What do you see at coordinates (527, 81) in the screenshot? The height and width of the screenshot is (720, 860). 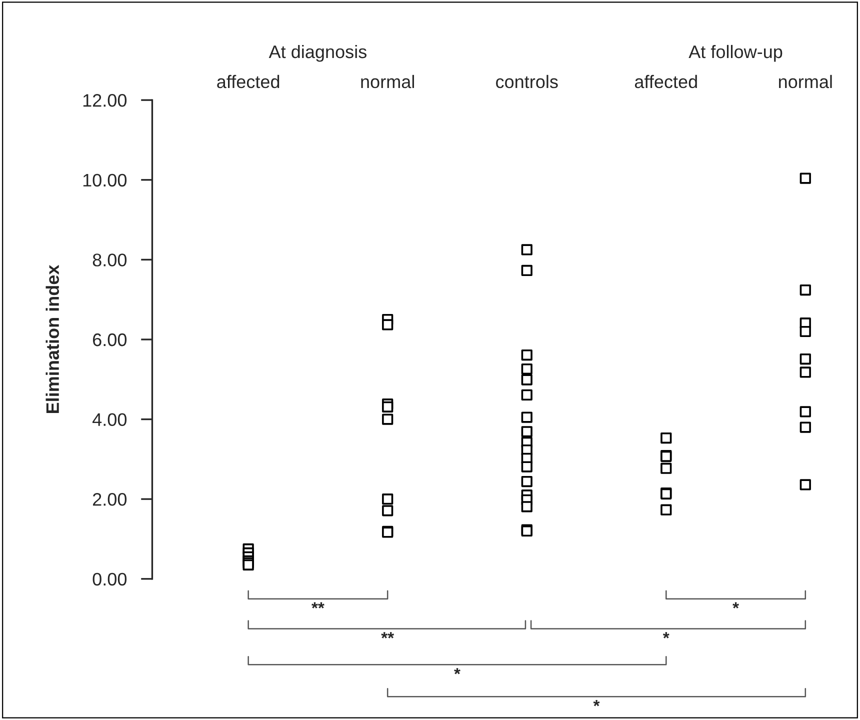 I see `x-tick-label: controls` at bounding box center [527, 81].